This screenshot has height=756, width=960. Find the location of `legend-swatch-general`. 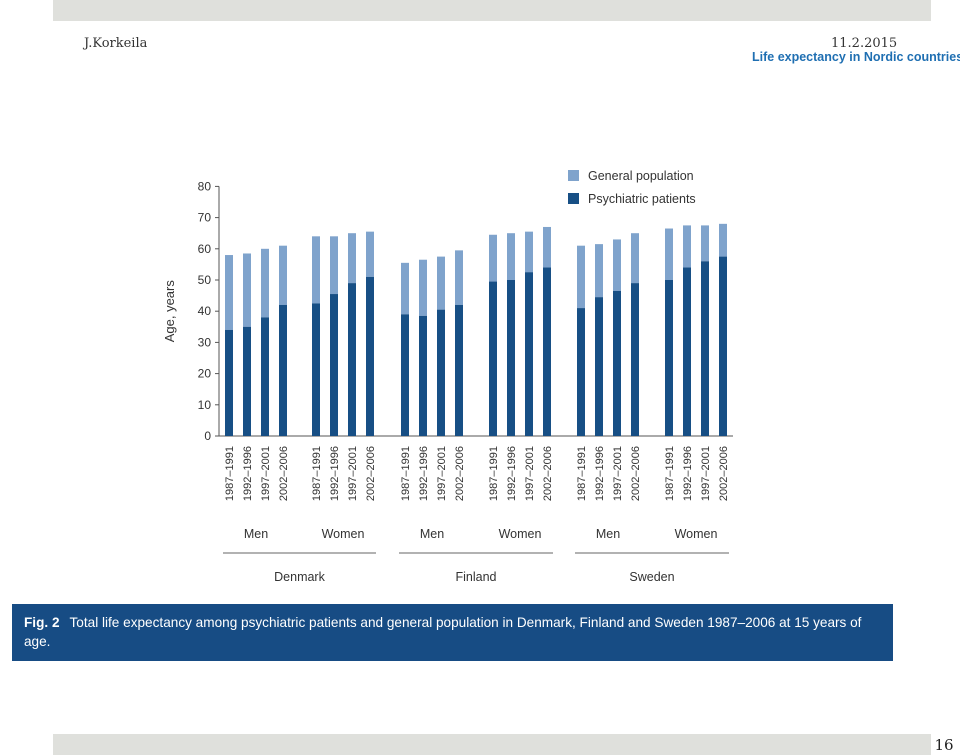

legend-swatch-general is located at coordinates (573, 175).